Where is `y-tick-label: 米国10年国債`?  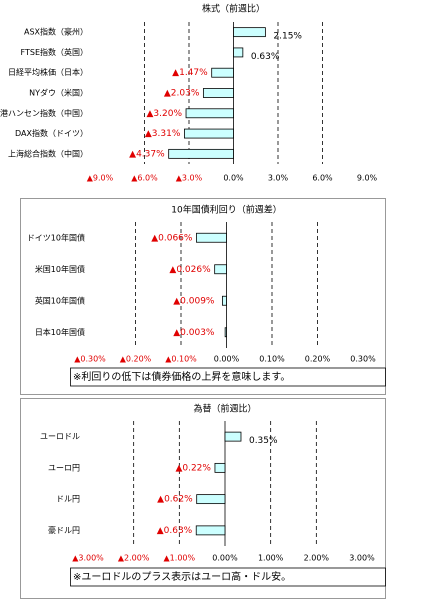 y-tick-label: 米国10年国債 is located at coordinates (60, 269).